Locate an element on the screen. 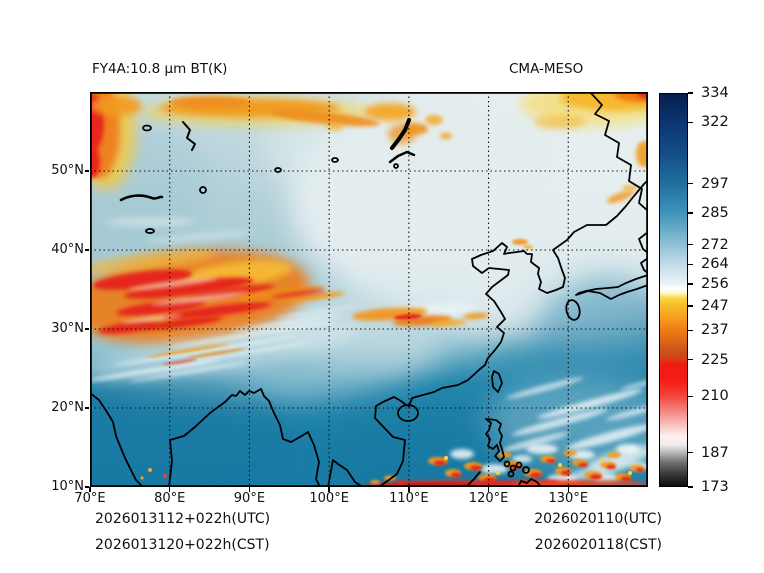 This screenshot has width=764, height=573. y-tick-label: 30°N is located at coordinates (67, 328).